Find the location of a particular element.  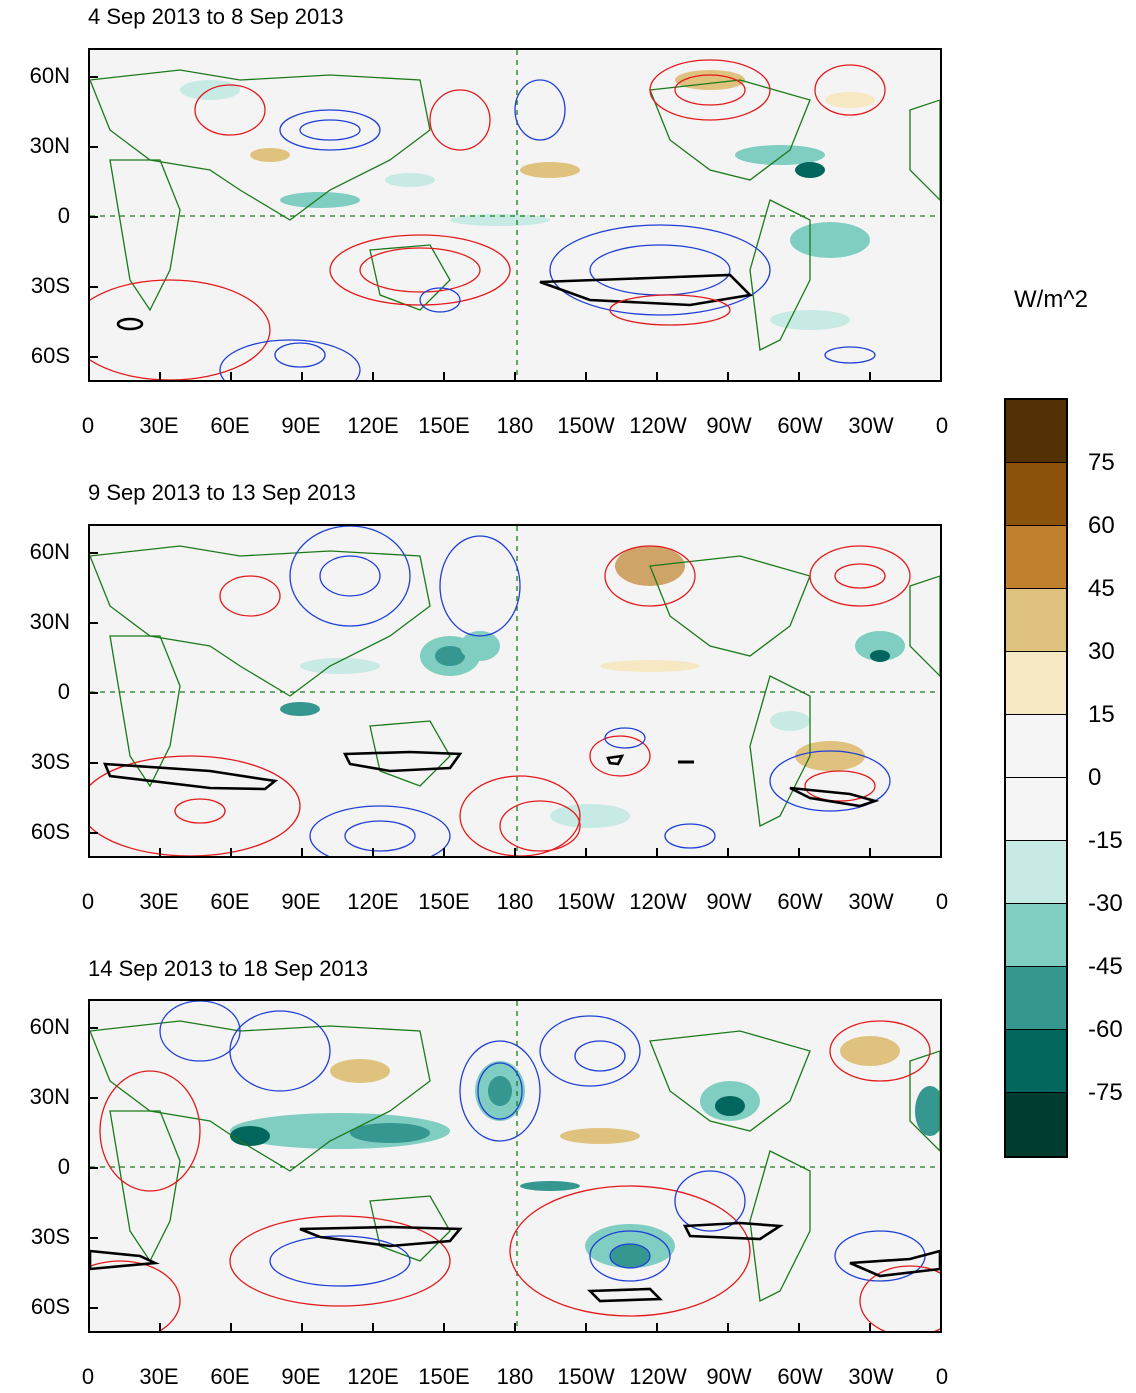

colorbar-label: -60 is located at coordinates (1105, 1029).